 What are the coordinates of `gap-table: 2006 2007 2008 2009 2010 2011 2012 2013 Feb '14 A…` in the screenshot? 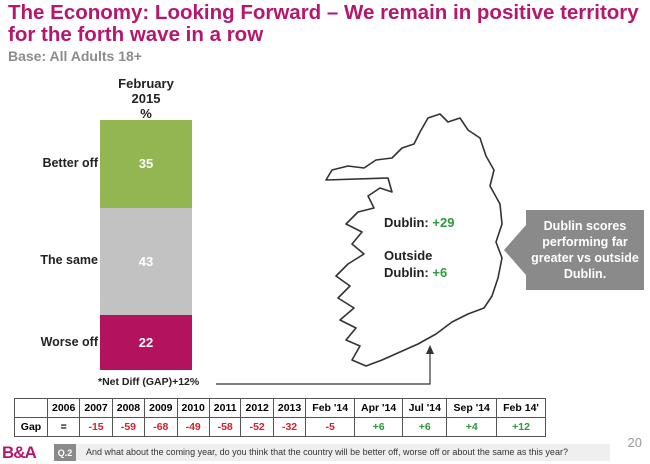 It's located at (280, 417).